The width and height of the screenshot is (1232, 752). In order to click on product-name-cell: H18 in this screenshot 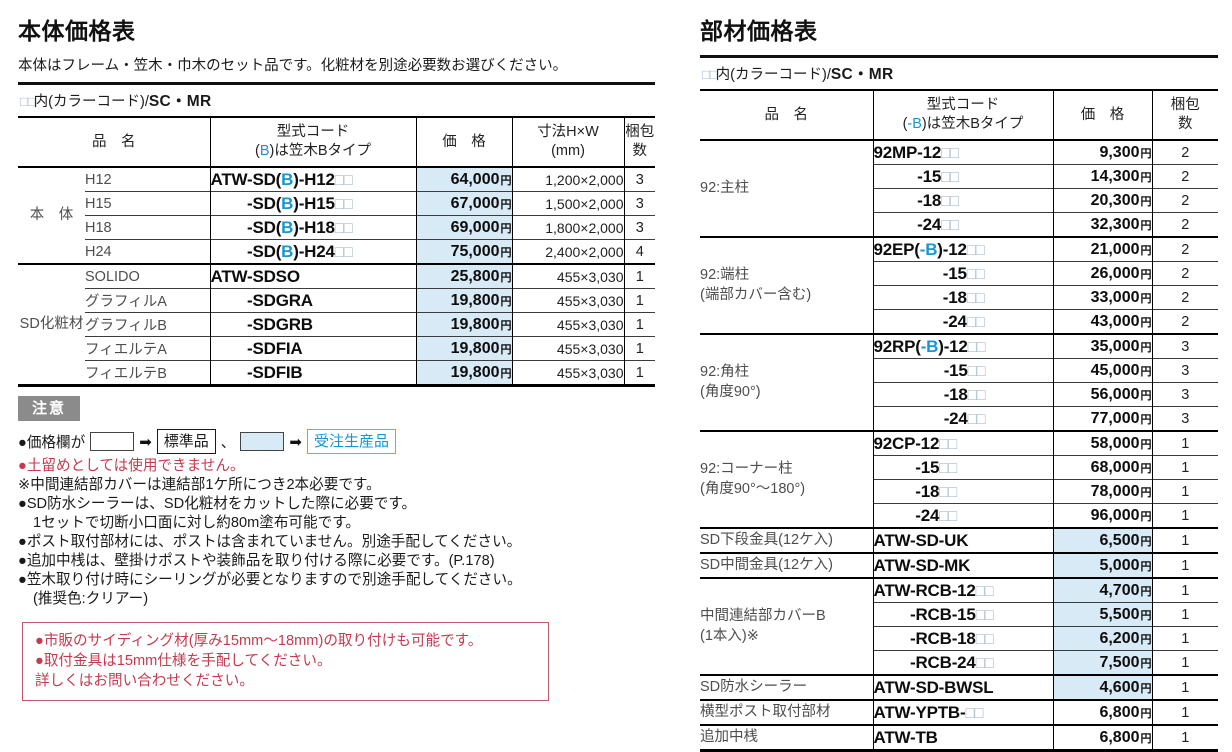, I will do `click(148, 227)`.